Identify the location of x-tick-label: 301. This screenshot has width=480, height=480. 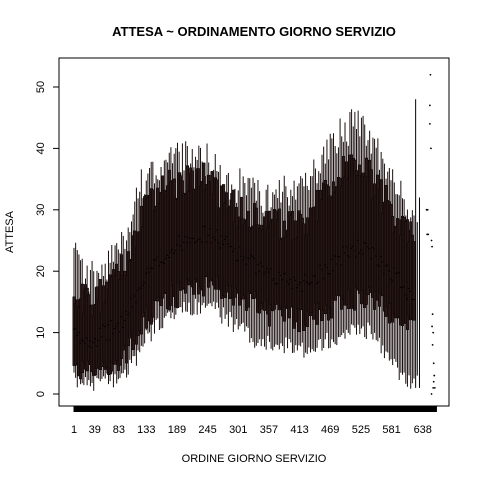
(238, 430).